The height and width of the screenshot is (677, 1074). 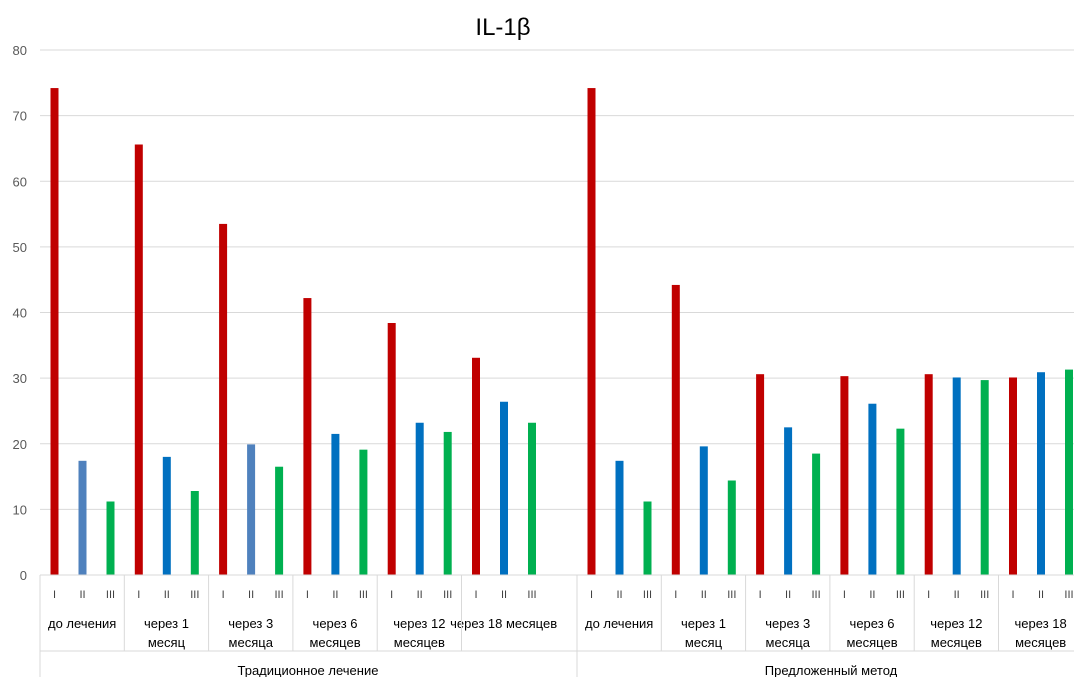 What do you see at coordinates (20, 444) in the screenshot?
I see `y-tick-label: 20` at bounding box center [20, 444].